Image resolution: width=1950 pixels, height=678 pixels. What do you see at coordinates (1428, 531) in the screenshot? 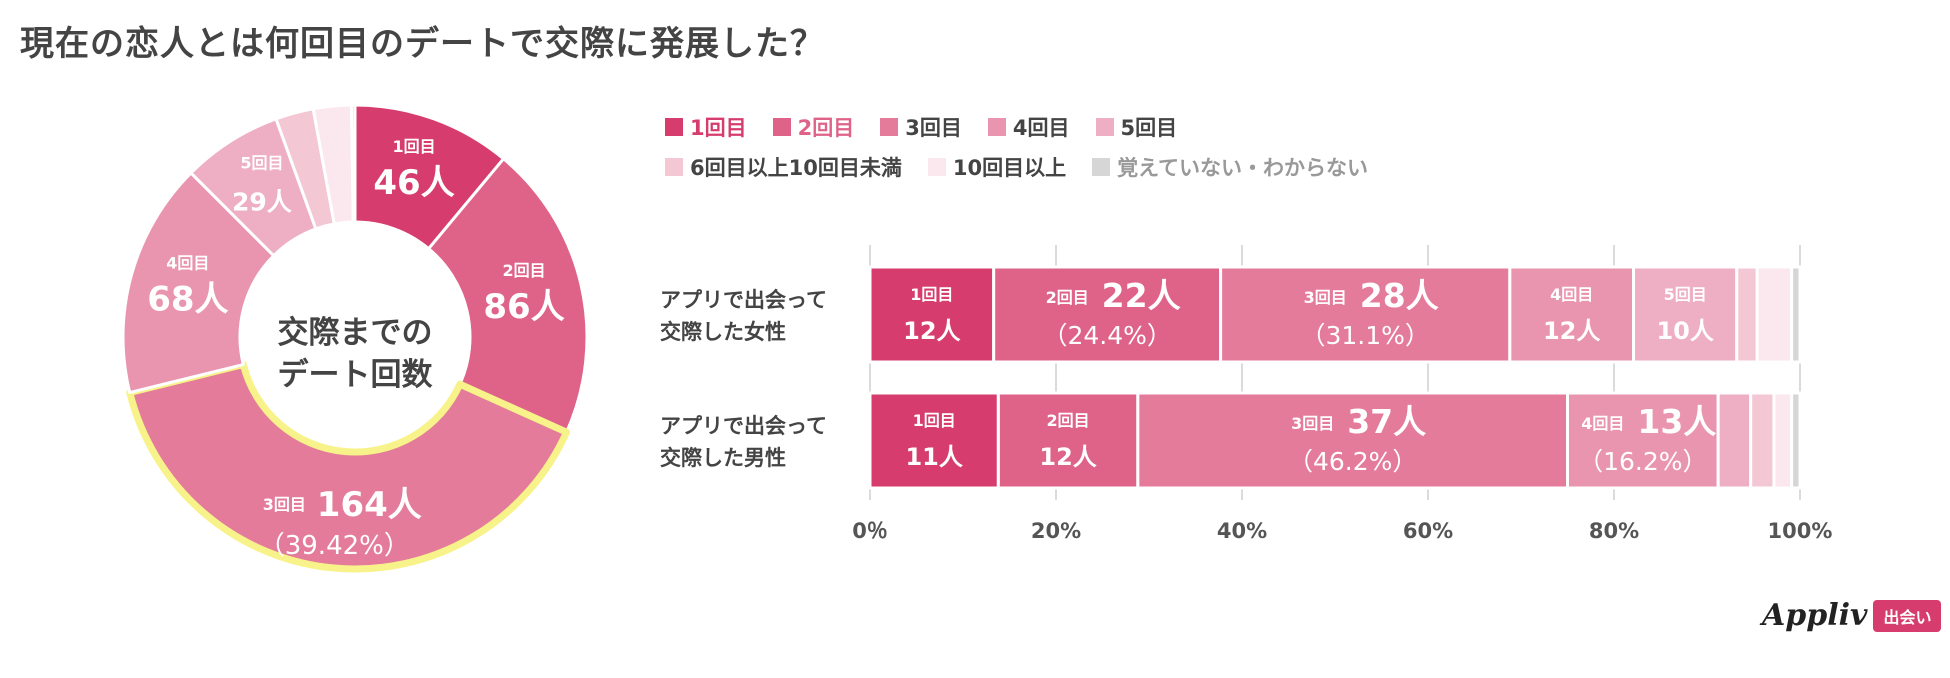
I see `x-tick-label: 60%` at bounding box center [1428, 531].